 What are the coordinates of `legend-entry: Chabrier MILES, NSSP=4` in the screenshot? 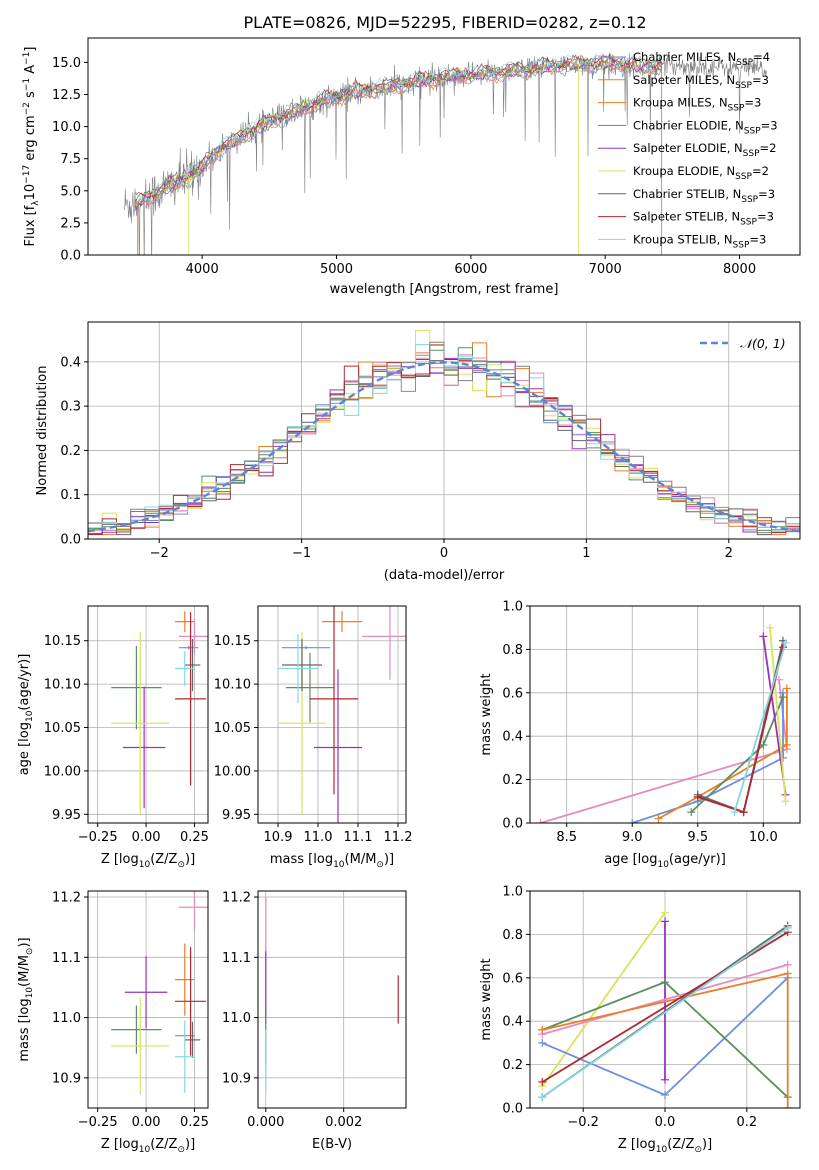 It's located at (701, 59).